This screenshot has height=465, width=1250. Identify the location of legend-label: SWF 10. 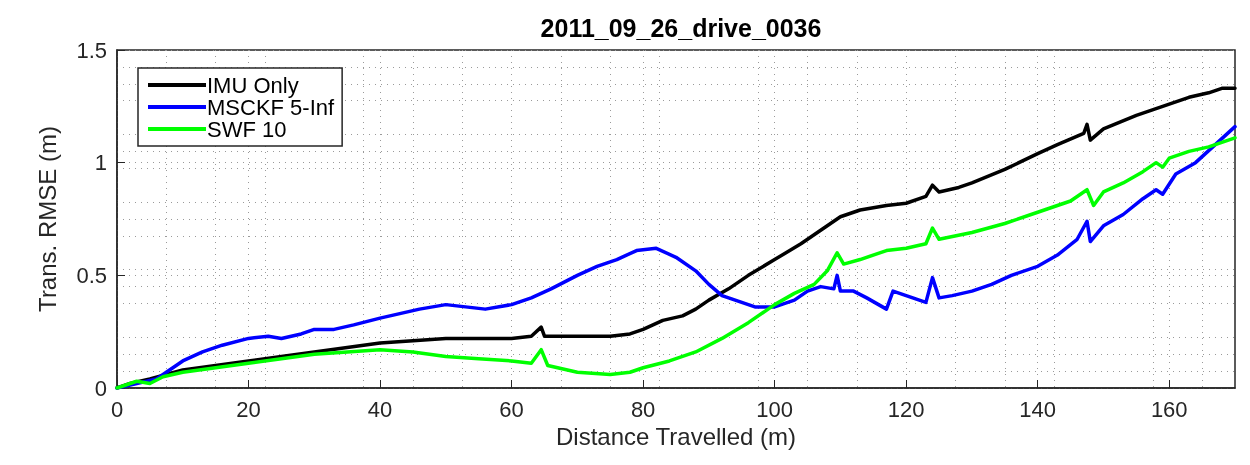
(247, 129).